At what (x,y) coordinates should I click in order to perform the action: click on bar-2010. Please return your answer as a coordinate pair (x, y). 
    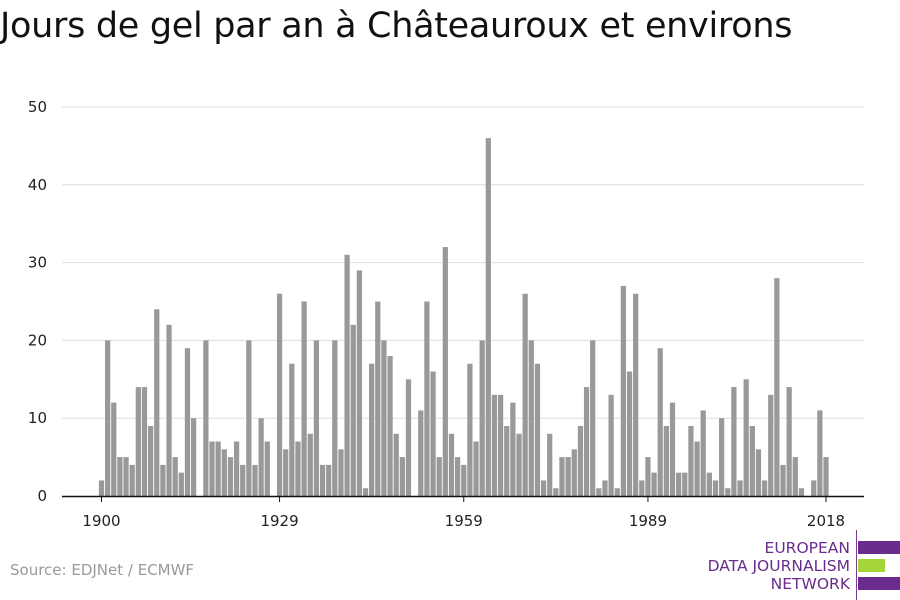
    Looking at the image, I should click on (777, 387).